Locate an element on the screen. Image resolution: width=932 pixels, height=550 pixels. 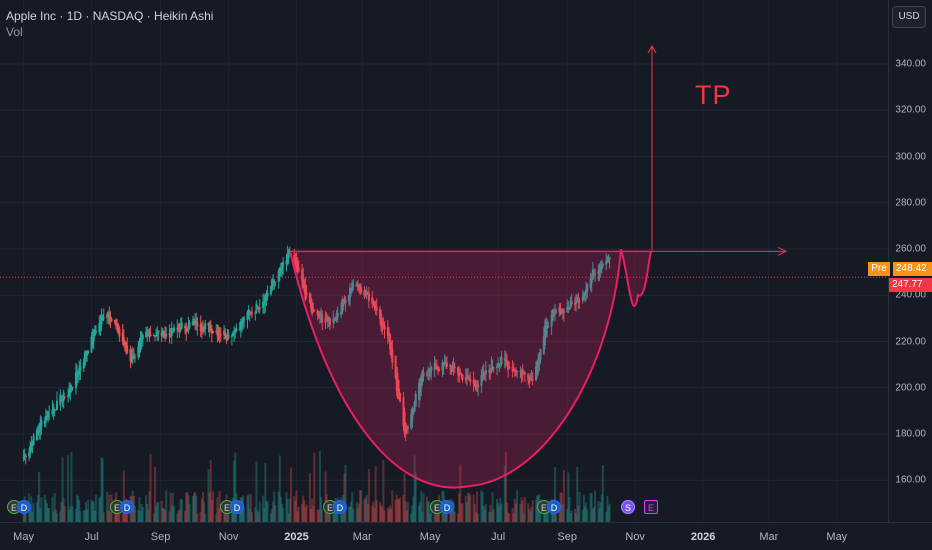
time-tick-label: 2026 is located at coordinates (703, 537).